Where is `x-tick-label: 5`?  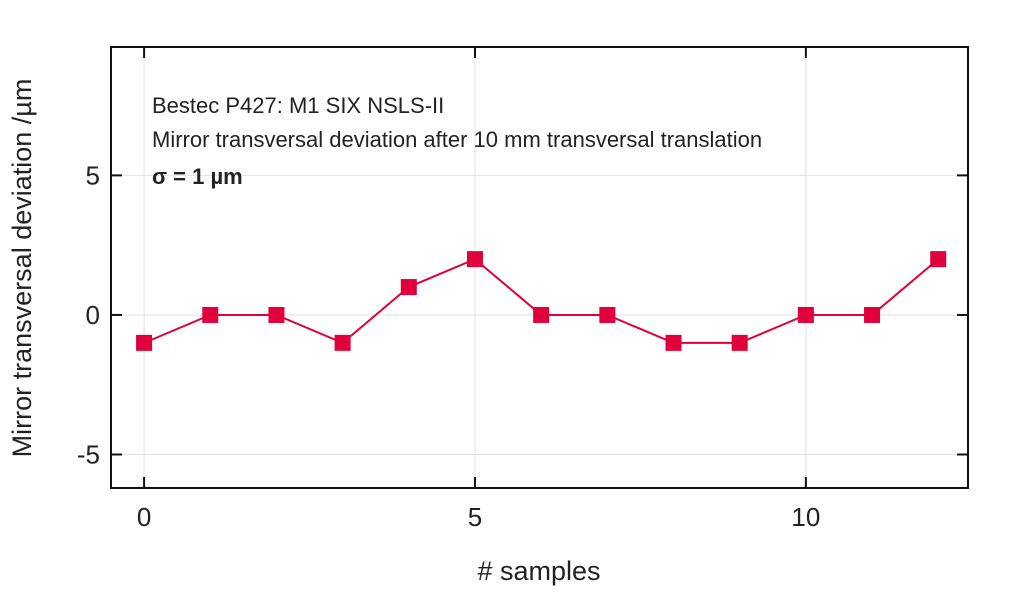
x-tick-label: 5 is located at coordinates (475, 517).